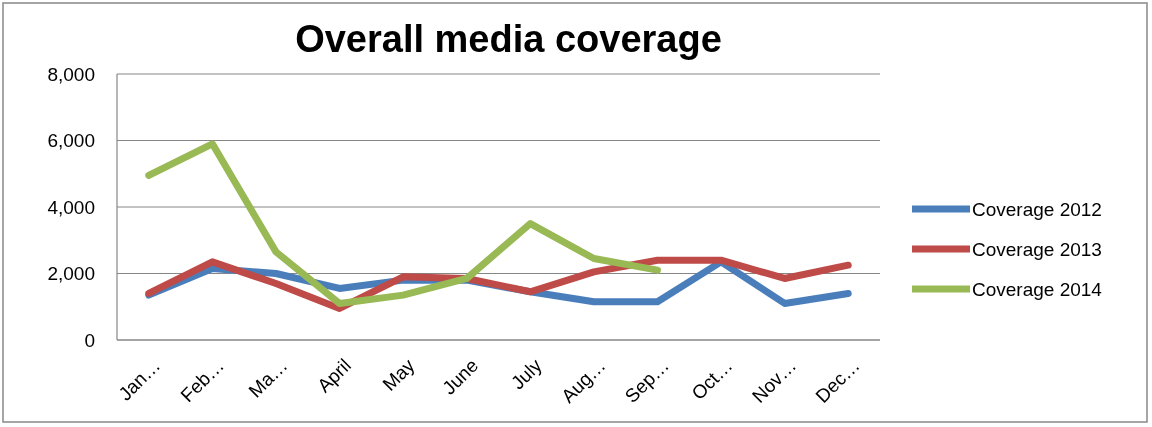  What do you see at coordinates (1037, 249) in the screenshot?
I see `legend-label: Coverage 2013` at bounding box center [1037, 249].